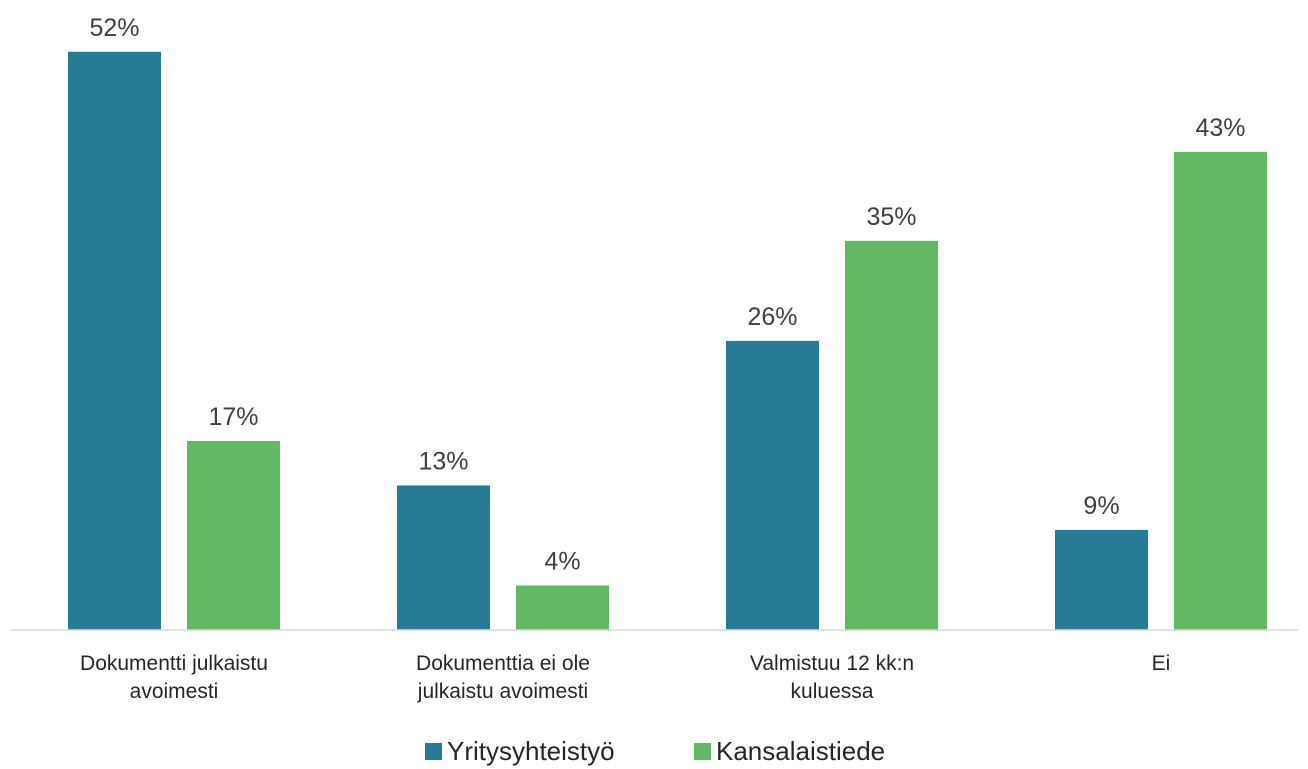  What do you see at coordinates (443, 461) in the screenshot?
I see `data-label: 13%` at bounding box center [443, 461].